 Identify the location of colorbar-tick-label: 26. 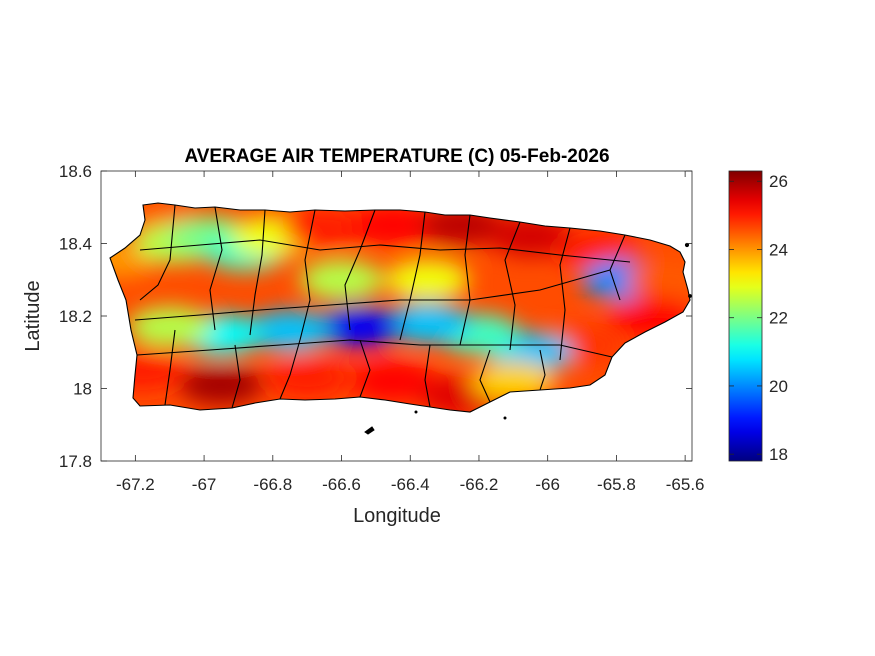
(778, 181).